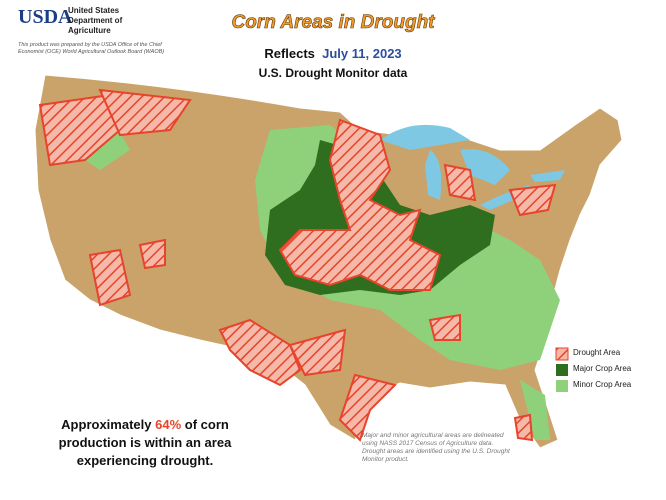 This screenshot has height=500, width=666. What do you see at coordinates (106, 424) in the screenshot?
I see `statement-before: Approximately` at bounding box center [106, 424].